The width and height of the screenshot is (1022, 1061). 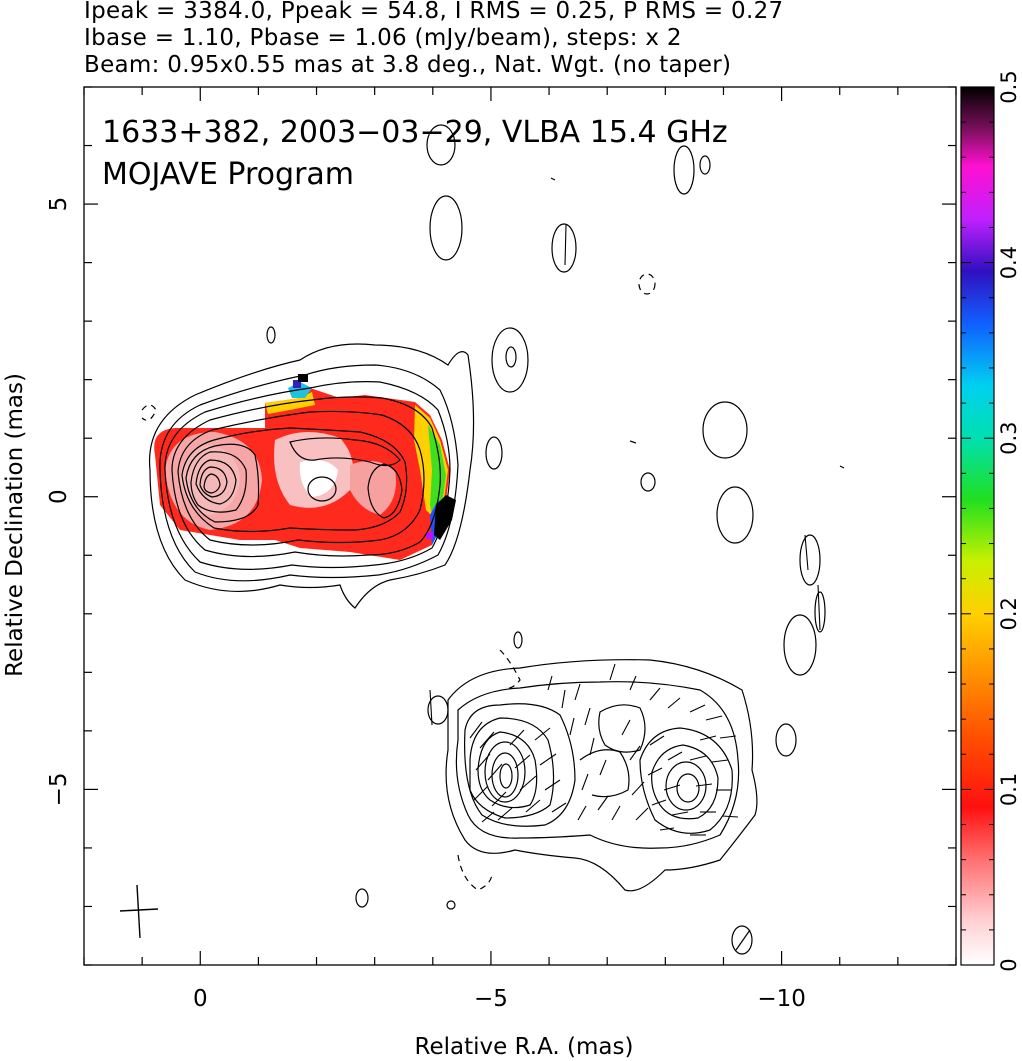 What do you see at coordinates (305, 467) in the screenshot?
I see `fractional-polarization-image` at bounding box center [305, 467].